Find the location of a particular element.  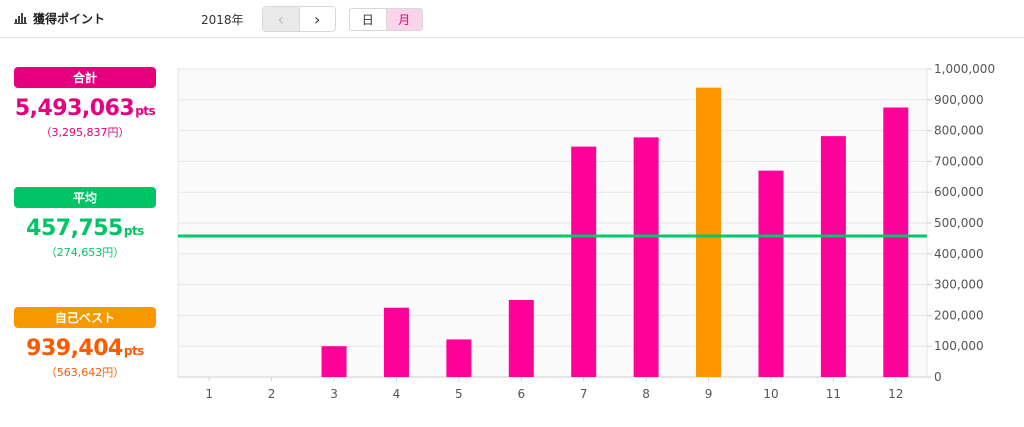

view-toggle: 日 月 is located at coordinates (386, 19).